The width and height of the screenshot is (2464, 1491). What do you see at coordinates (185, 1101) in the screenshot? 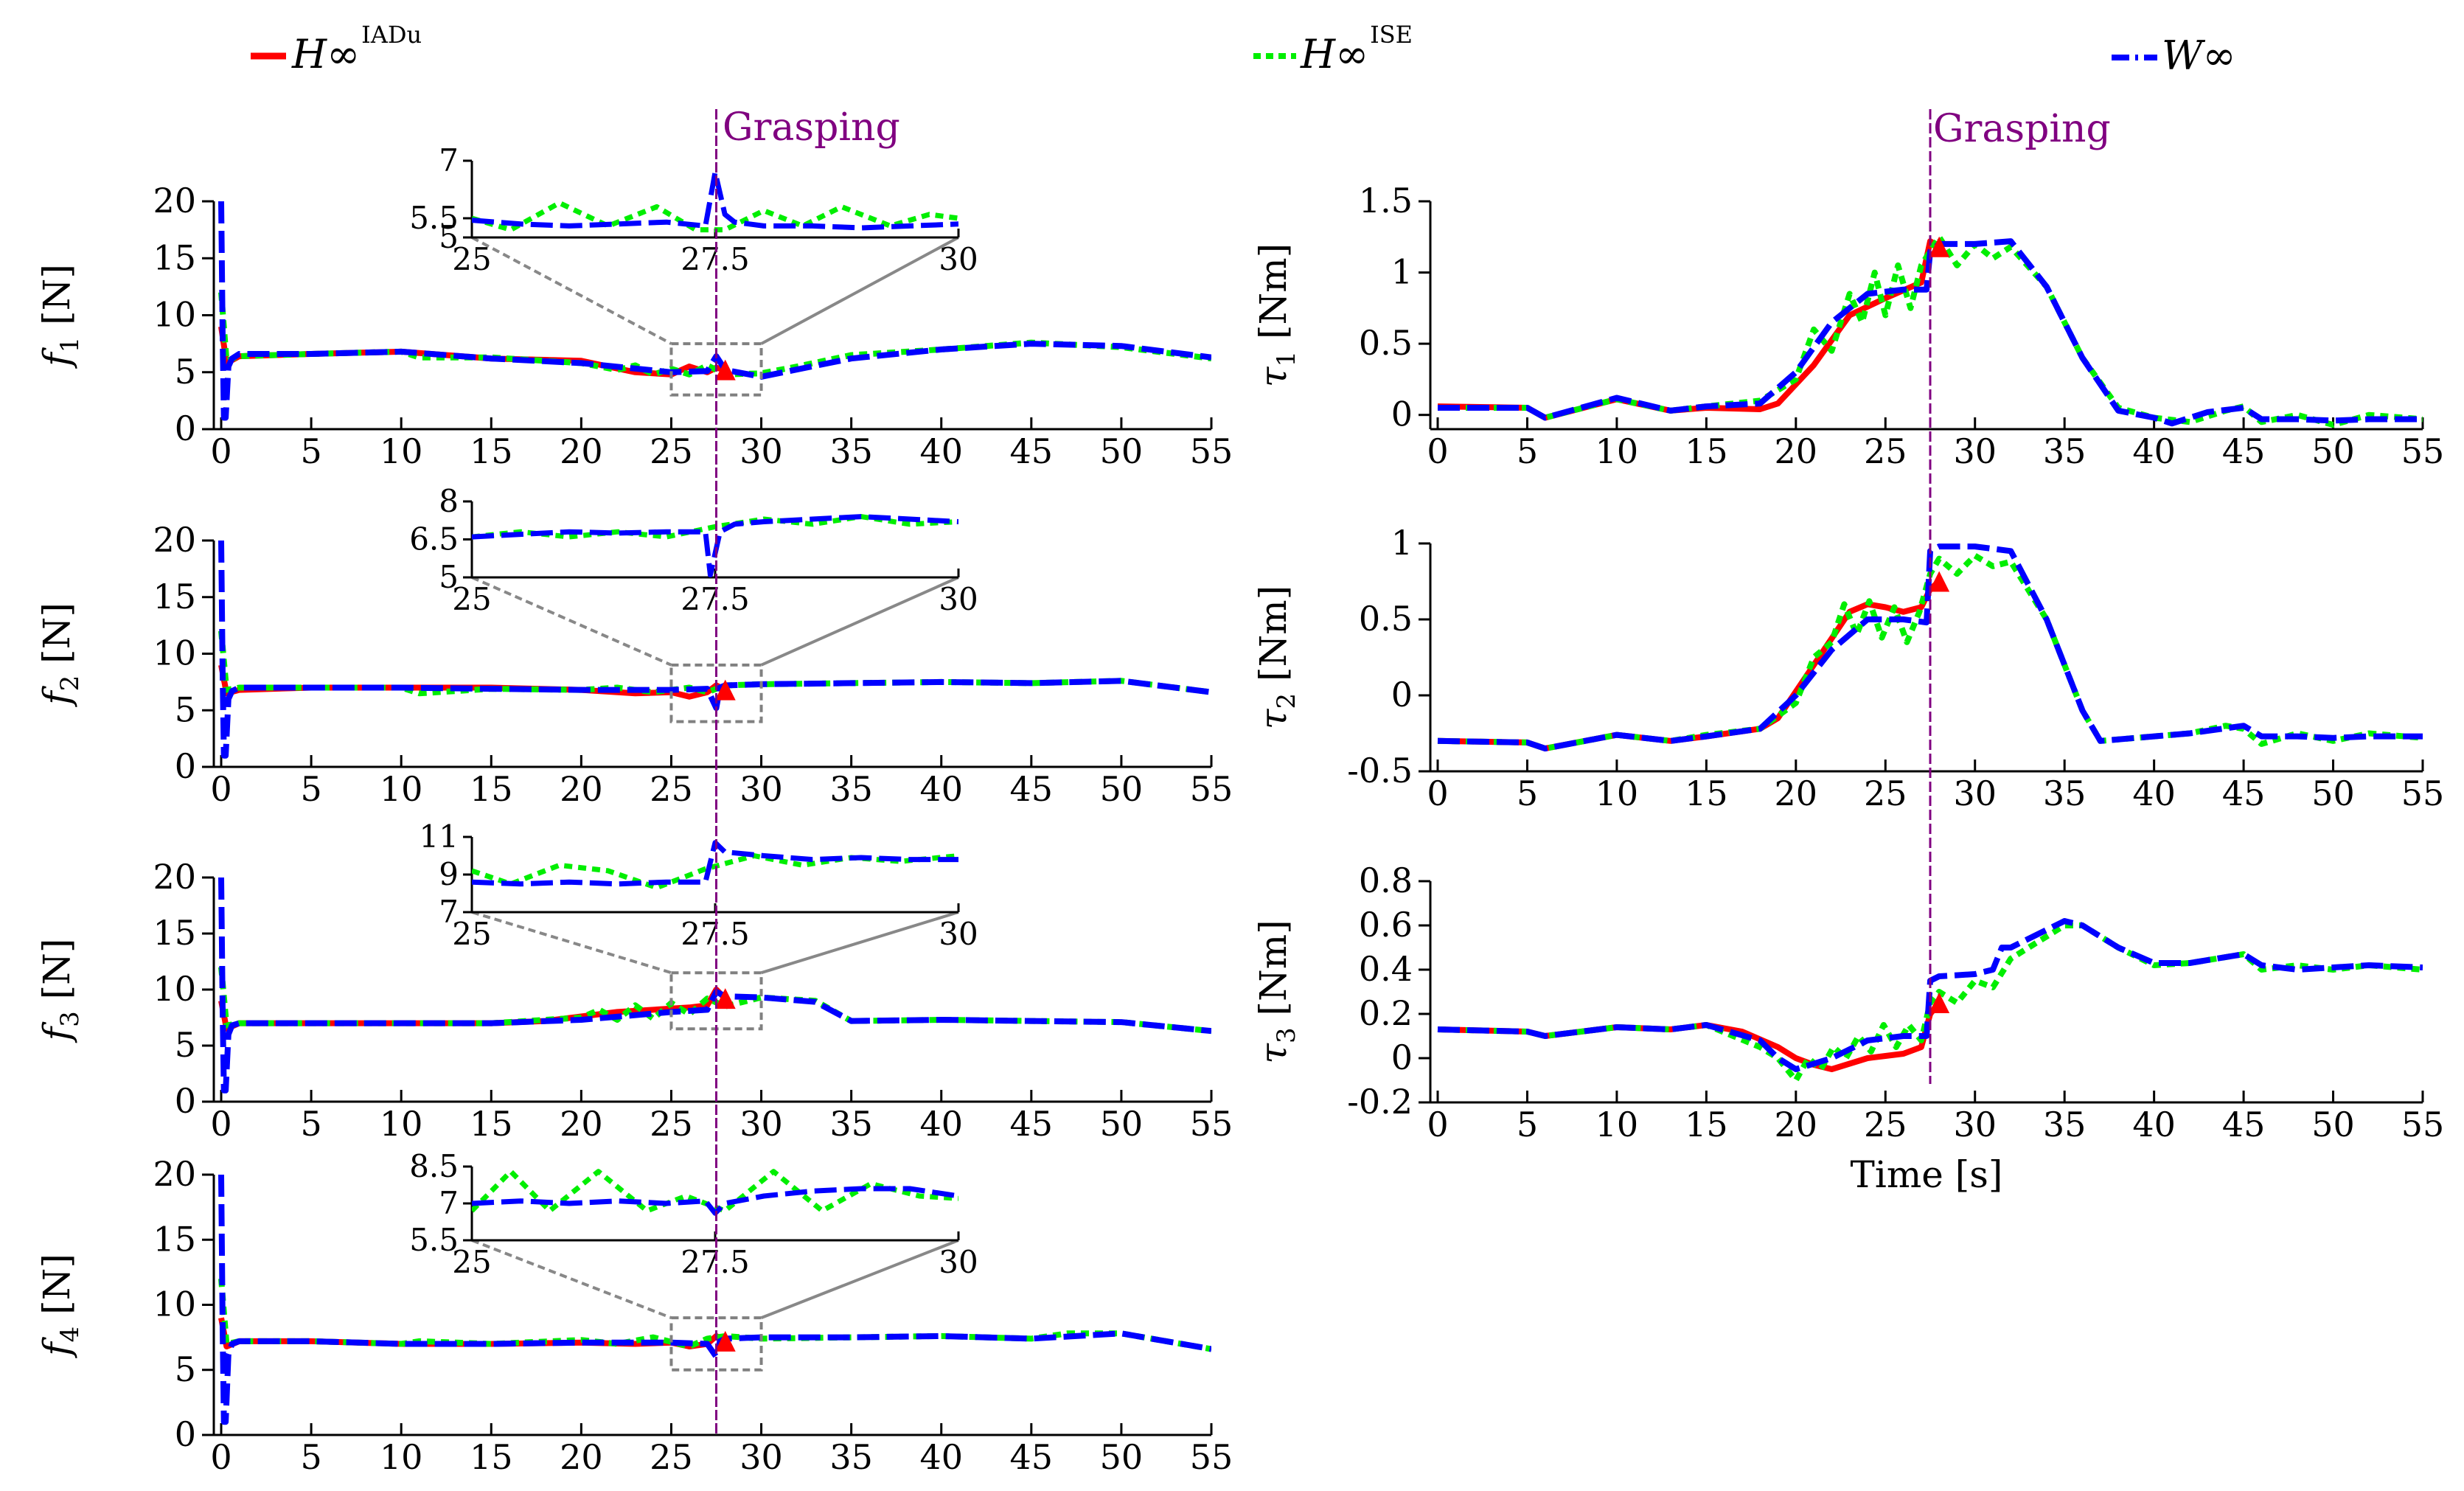
I see `f3-ytick-label: 0` at bounding box center [185, 1101].